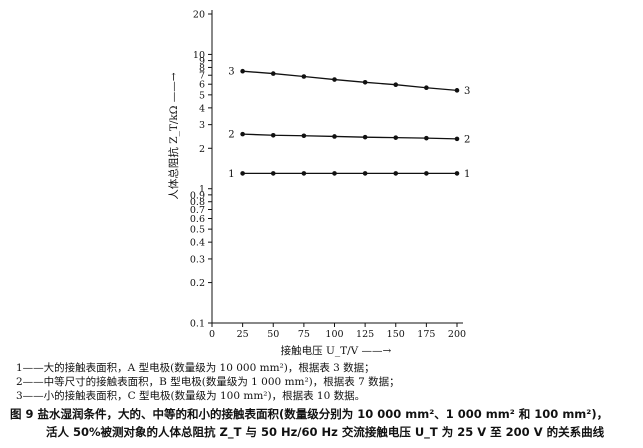 Image resolution: width=643 pixels, height=448 pixels. I want to click on x-tick-label: 75, so click(304, 334).